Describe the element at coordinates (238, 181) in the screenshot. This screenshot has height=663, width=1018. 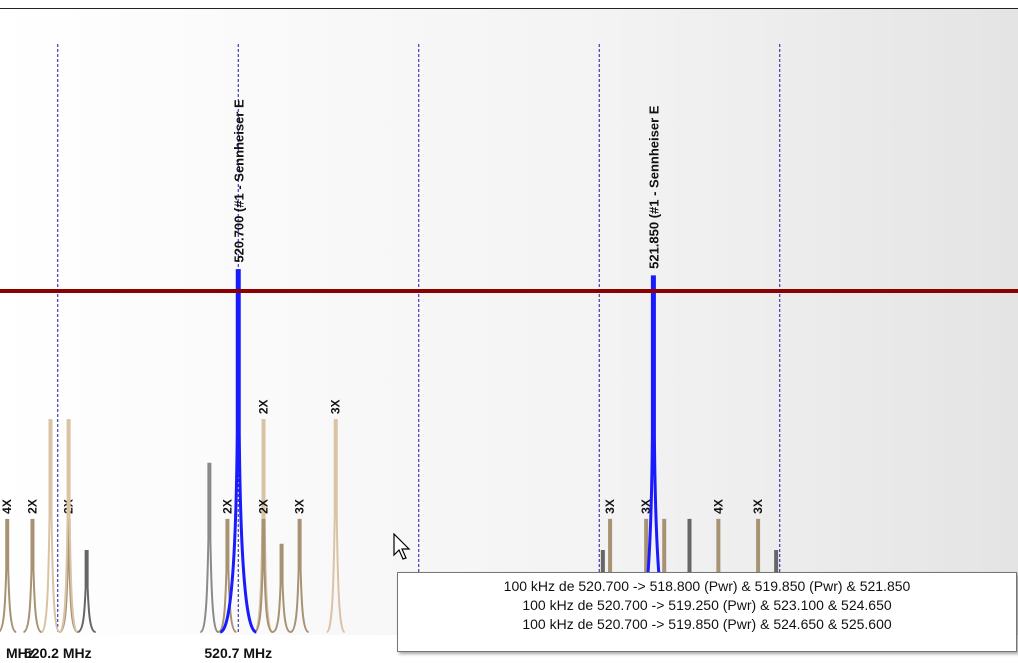
I see `channel-label: 520.700 (#1 - Sennheiser E` at that location.